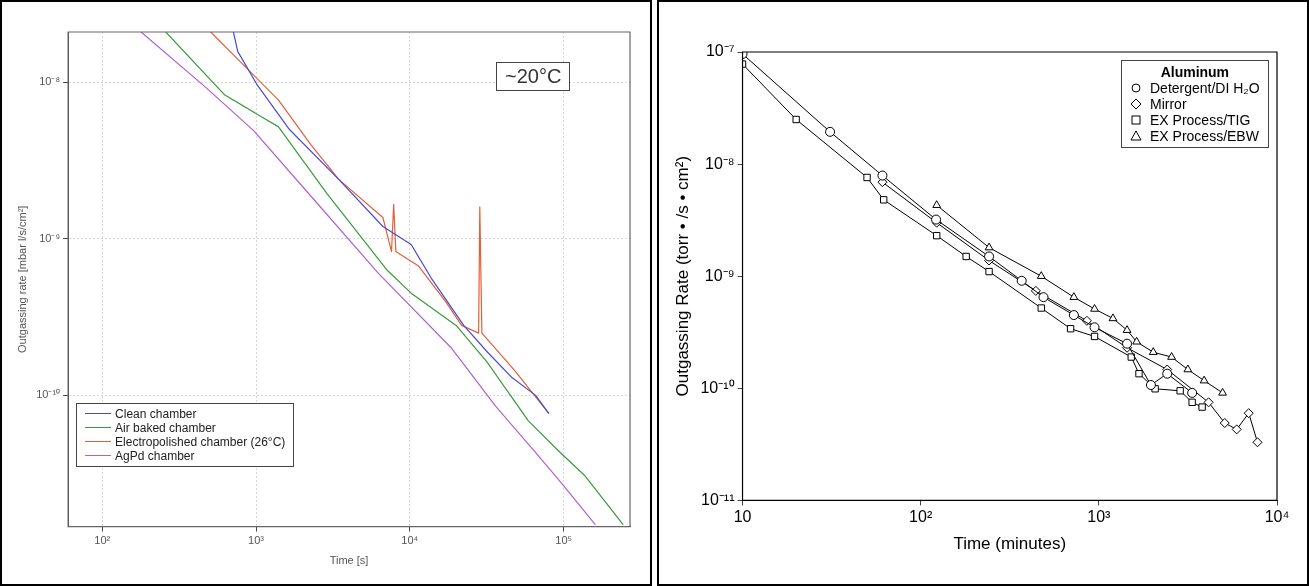 The image size is (1309, 586). Describe the element at coordinates (1204, 136) in the screenshot. I see `legend-label: EX Process/EBW` at that location.